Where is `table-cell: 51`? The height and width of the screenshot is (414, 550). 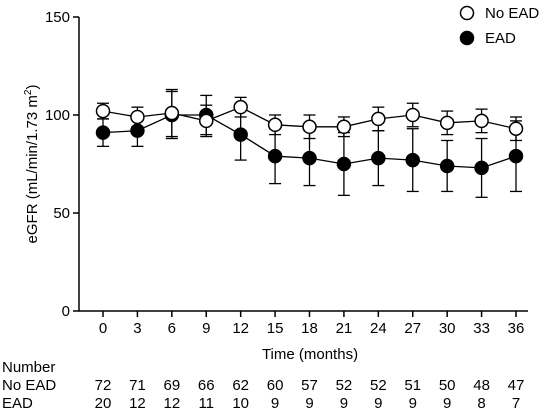
table-cell: 51 is located at coordinates (412, 385).